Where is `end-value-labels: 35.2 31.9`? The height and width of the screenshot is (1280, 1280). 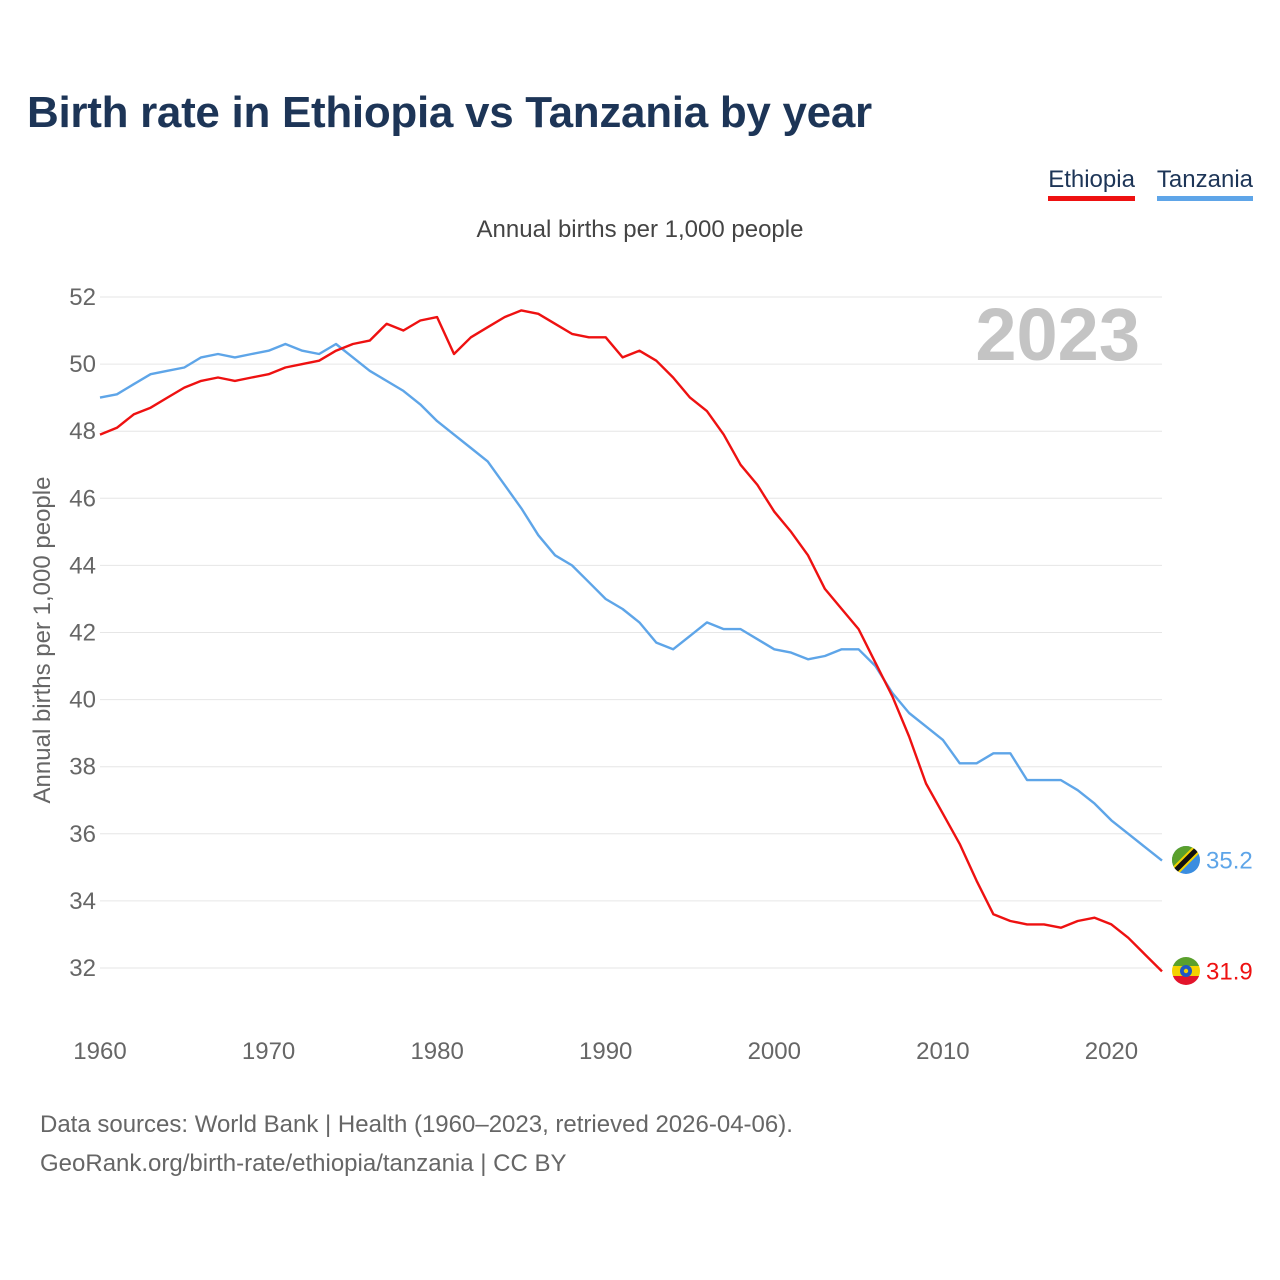
end-value-labels: 35.2 31.9 is located at coordinates (1229, 917).